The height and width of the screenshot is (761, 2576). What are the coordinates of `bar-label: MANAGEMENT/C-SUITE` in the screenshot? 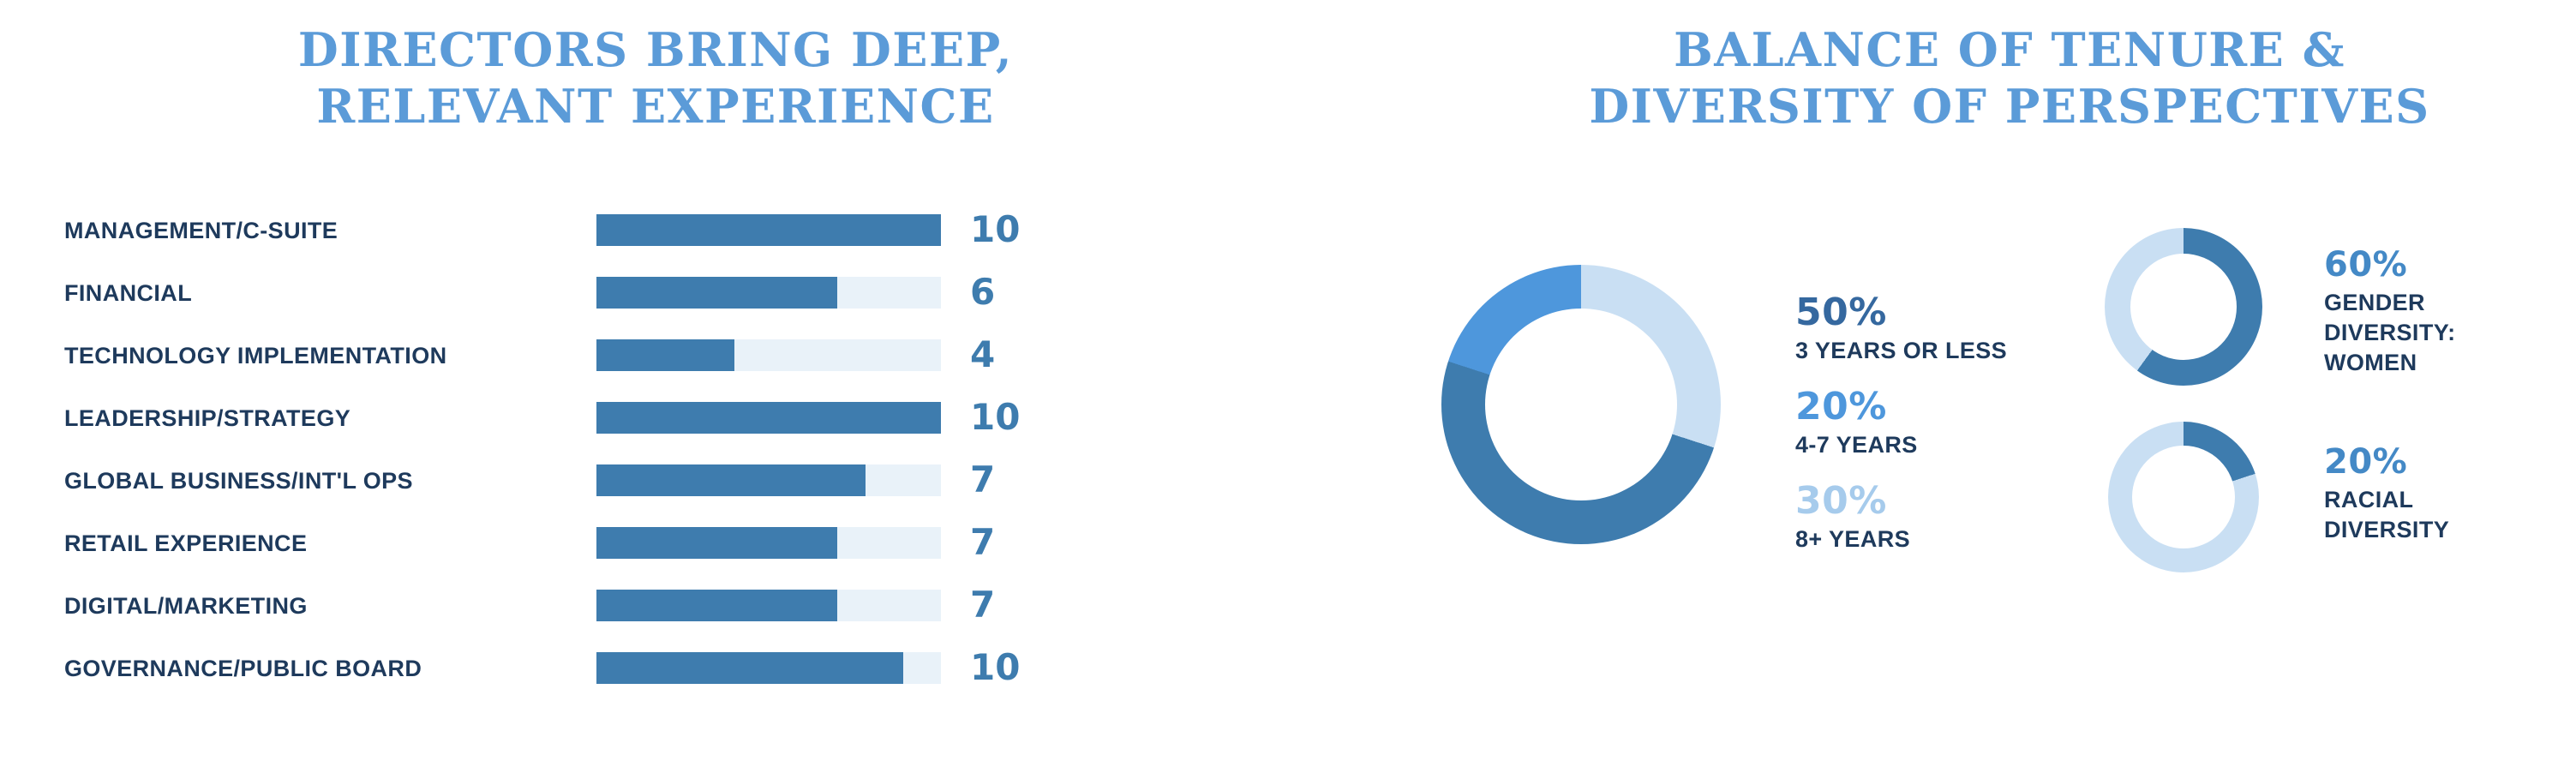 It's located at (201, 230).